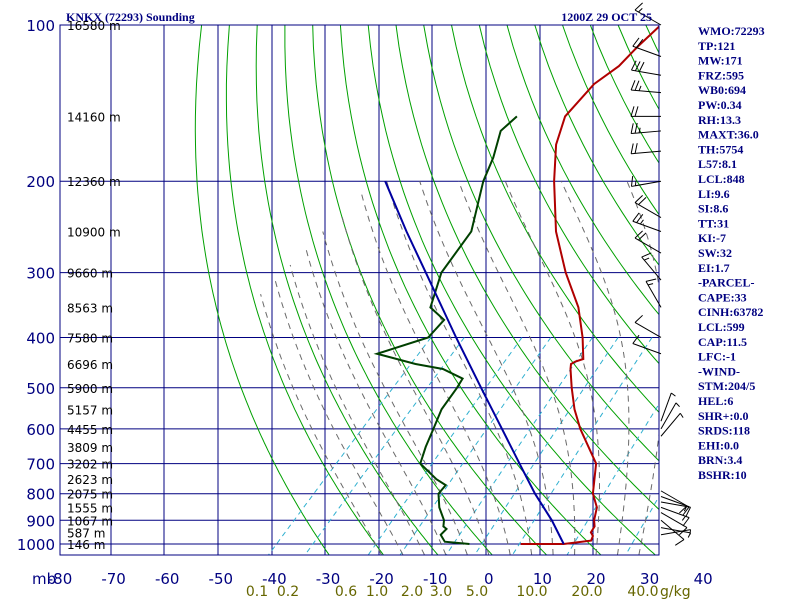  Describe the element at coordinates (90, 365) in the screenshot. I see `height-label-7: 6696 m` at that location.